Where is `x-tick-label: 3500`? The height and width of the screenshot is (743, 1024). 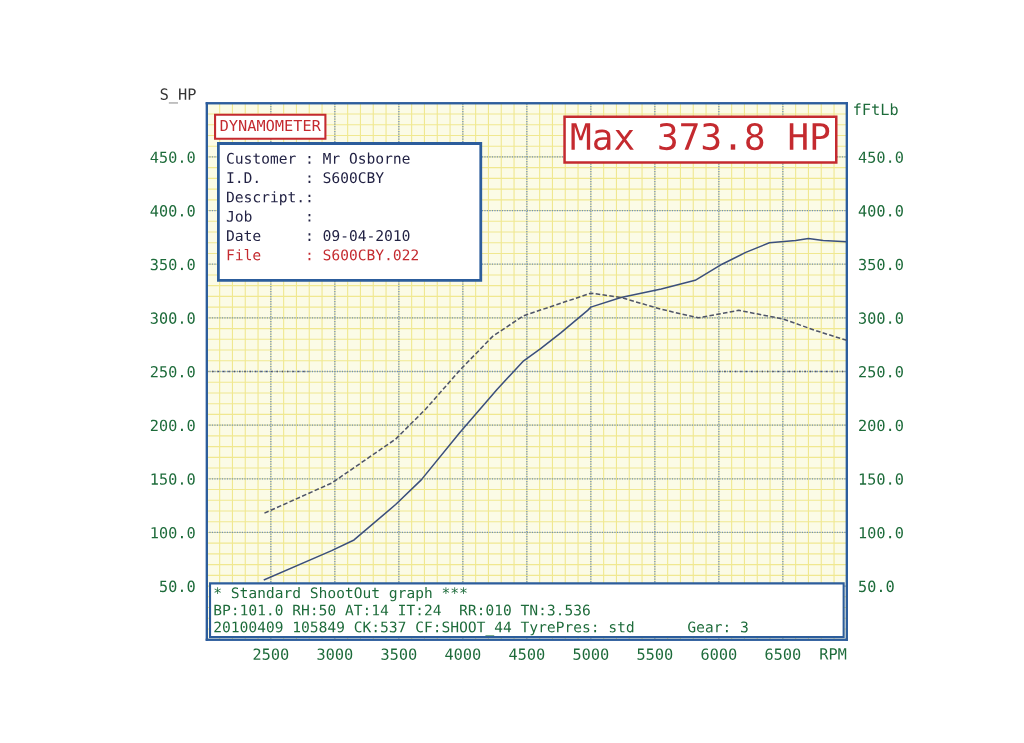 x-tick-label: 3500 is located at coordinates (399, 654).